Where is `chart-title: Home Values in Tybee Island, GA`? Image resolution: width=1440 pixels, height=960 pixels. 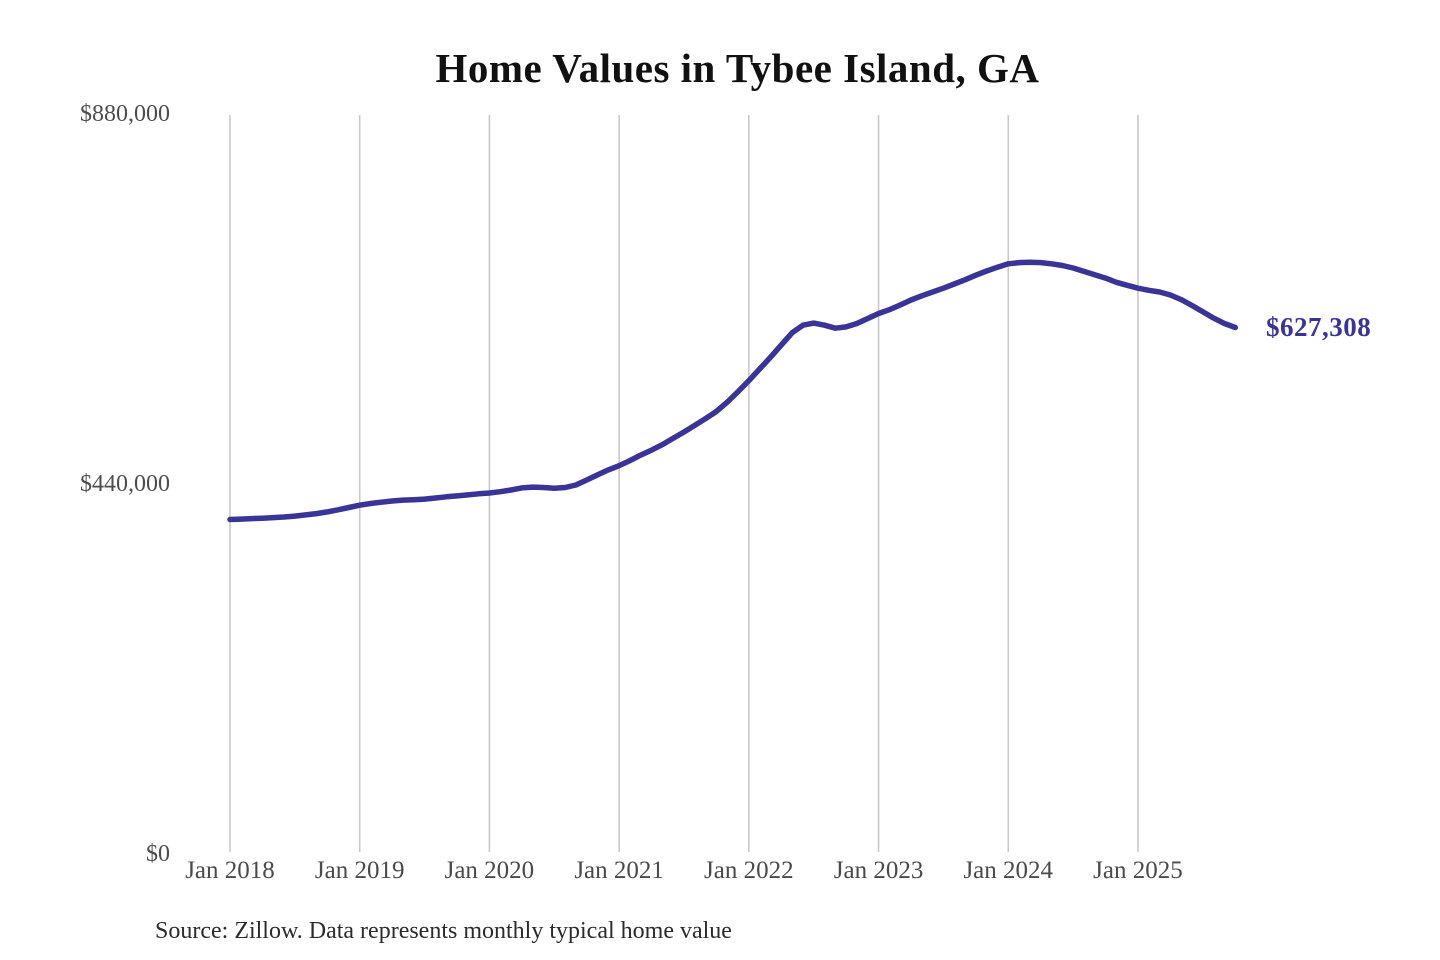 chart-title: Home Values in Tybee Island, GA is located at coordinates (737, 68).